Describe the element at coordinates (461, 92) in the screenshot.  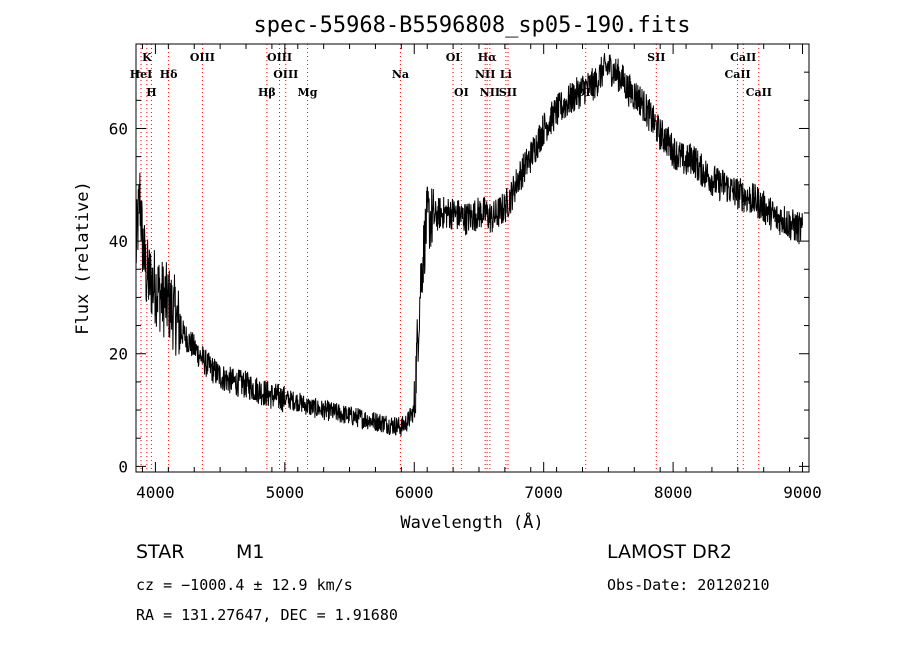
I see `line-marker-label-11: OI` at that location.